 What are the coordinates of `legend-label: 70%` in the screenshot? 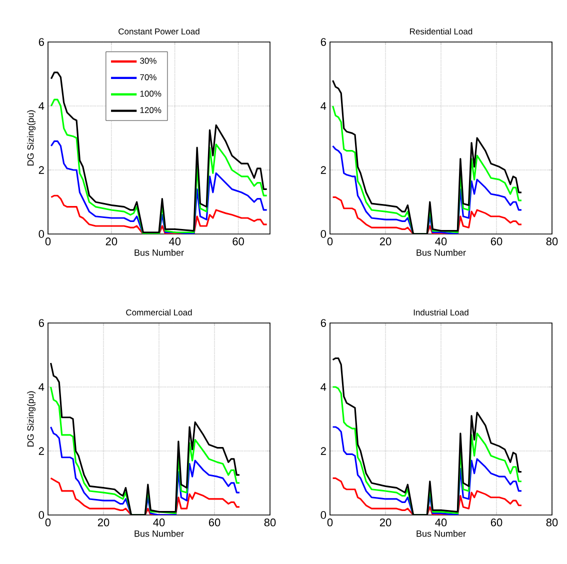 It's located at (148, 77).